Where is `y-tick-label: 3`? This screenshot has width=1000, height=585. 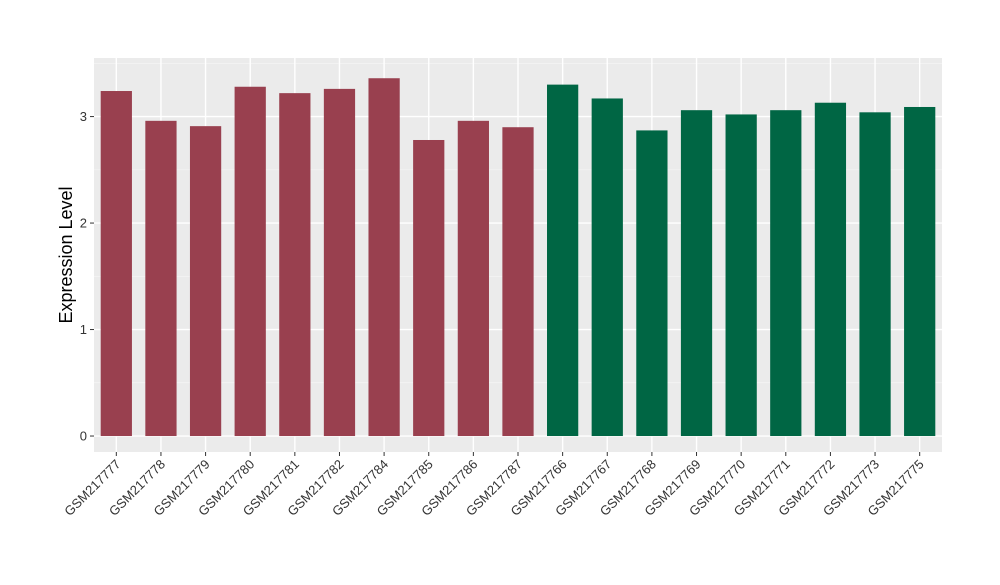 y-tick-label: 3 is located at coordinates (83, 116).